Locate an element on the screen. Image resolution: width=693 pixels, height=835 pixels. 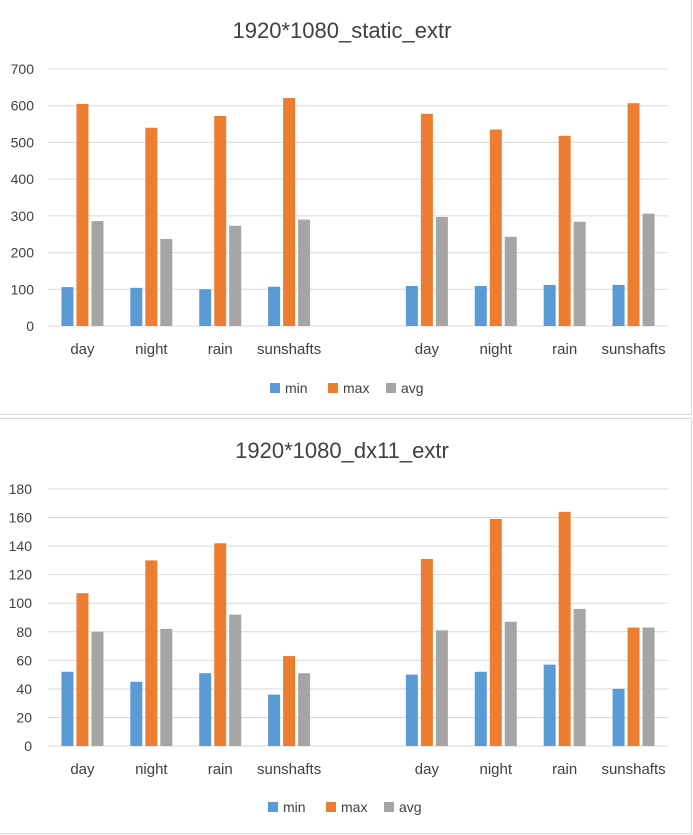
y-tick-label: 300 is located at coordinates (23, 216).